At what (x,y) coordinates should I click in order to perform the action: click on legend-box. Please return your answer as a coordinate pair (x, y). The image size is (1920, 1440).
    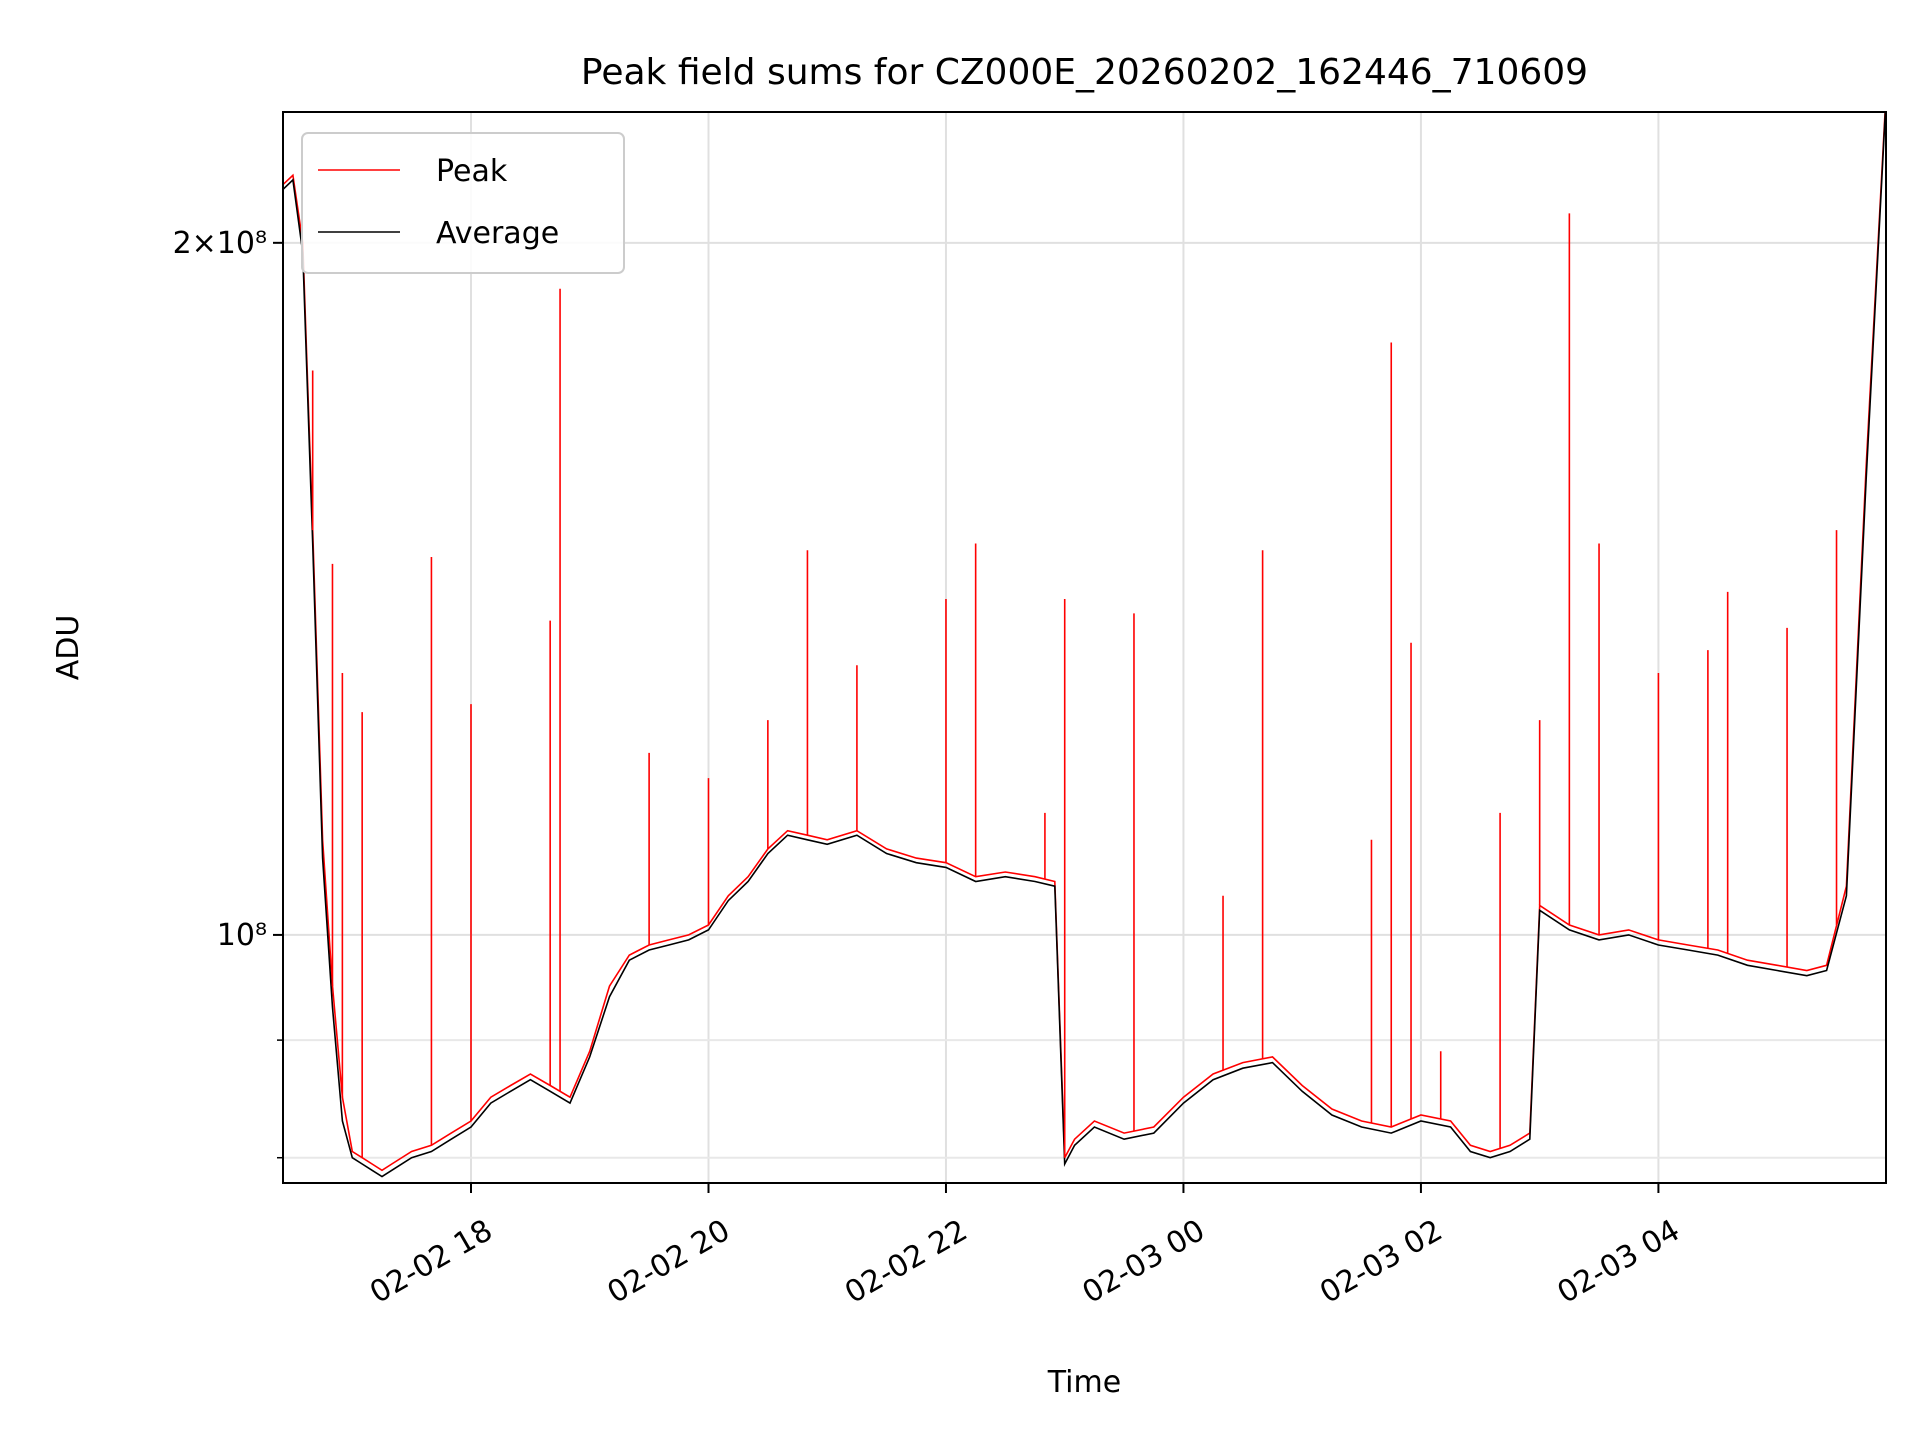
    Looking at the image, I should click on (463, 203).